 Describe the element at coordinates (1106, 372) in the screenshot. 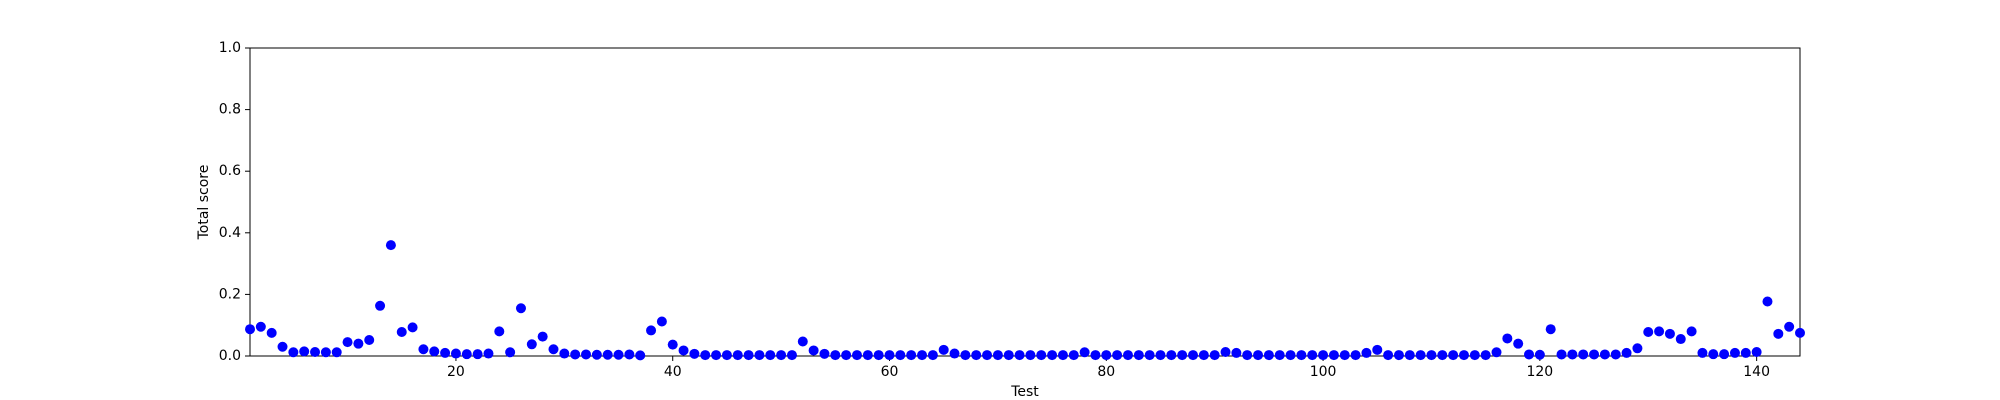

I see `x-tick-label: 80` at that location.